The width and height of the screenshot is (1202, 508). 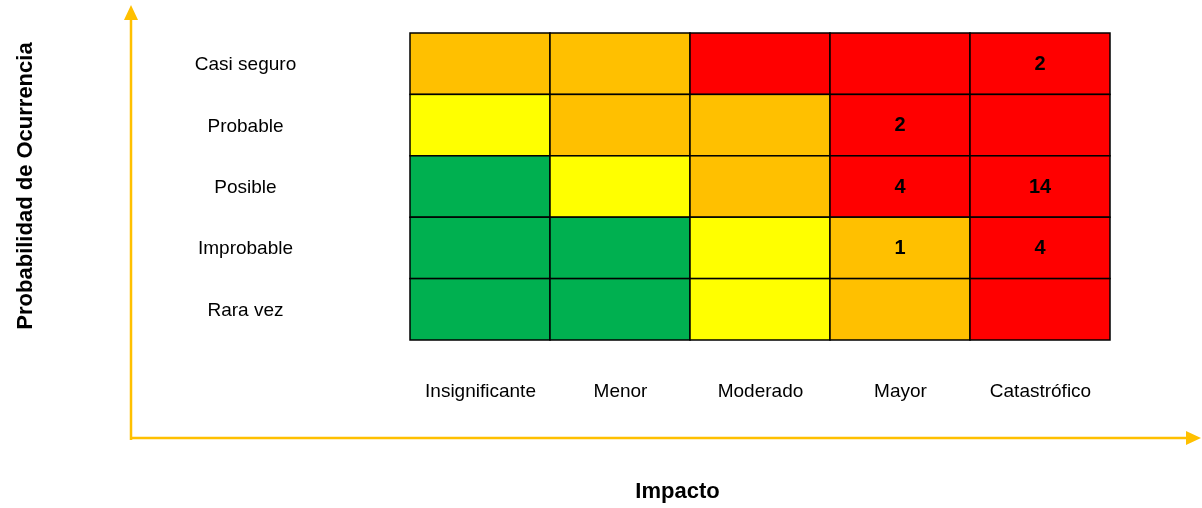 What do you see at coordinates (1040, 390) in the screenshot?
I see `x-tick-label: Catastrófico` at bounding box center [1040, 390].